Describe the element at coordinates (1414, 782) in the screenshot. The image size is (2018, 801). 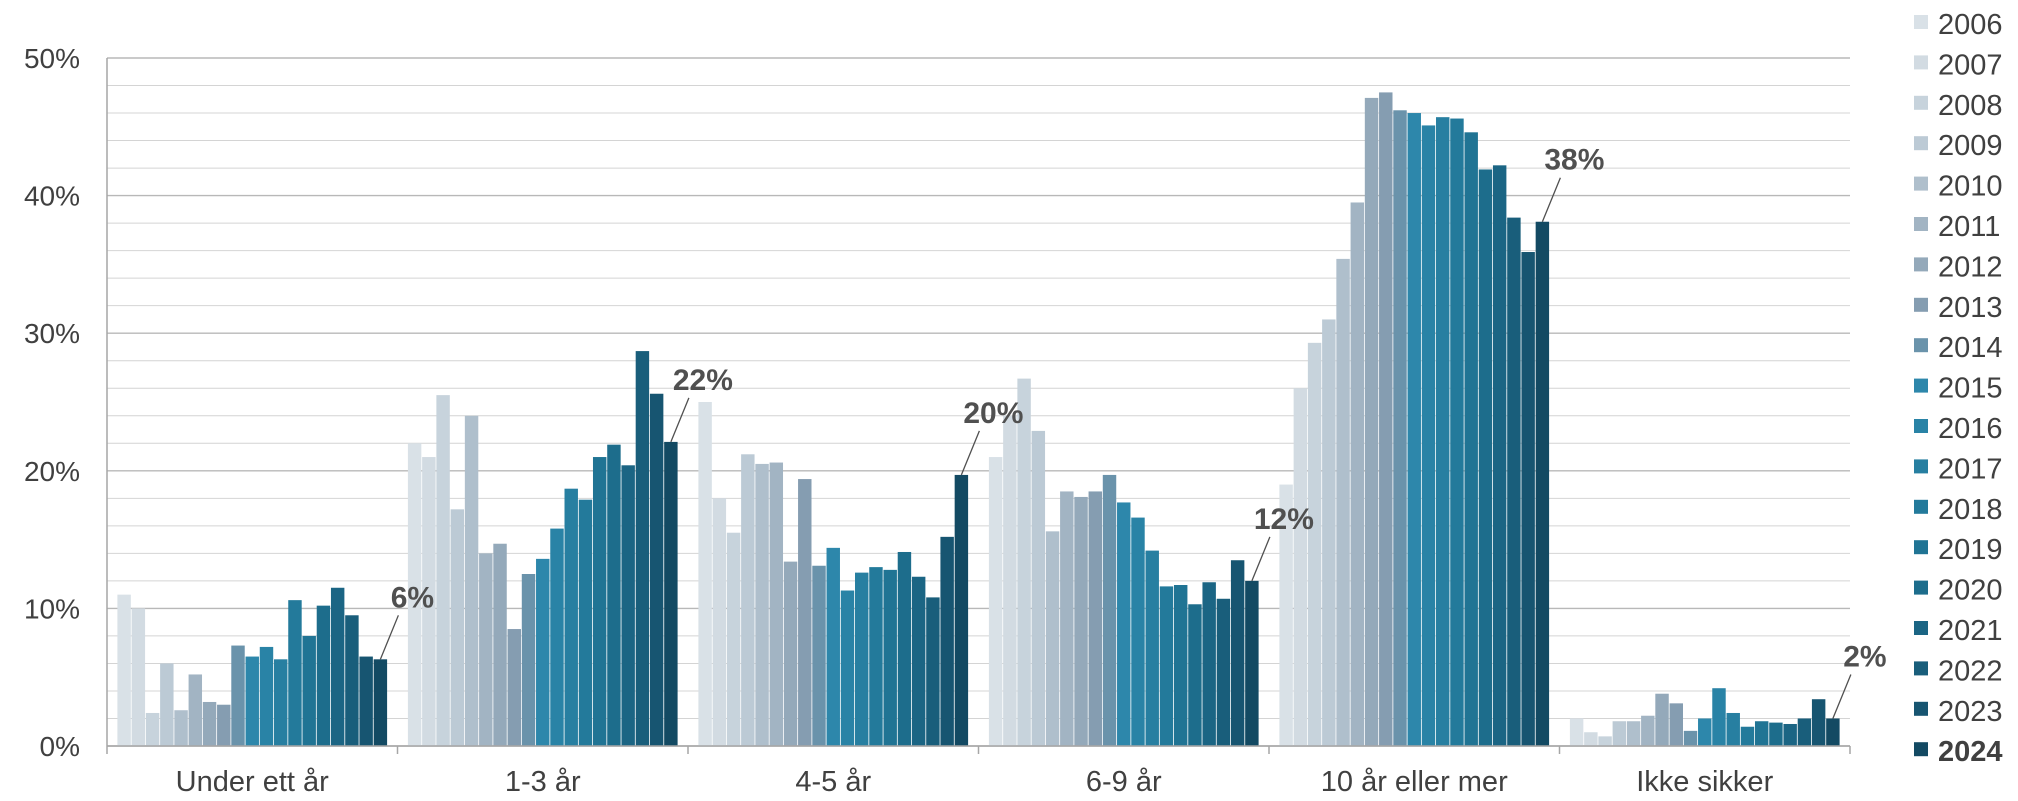
I see `category-label: 10 år eller mer` at that location.